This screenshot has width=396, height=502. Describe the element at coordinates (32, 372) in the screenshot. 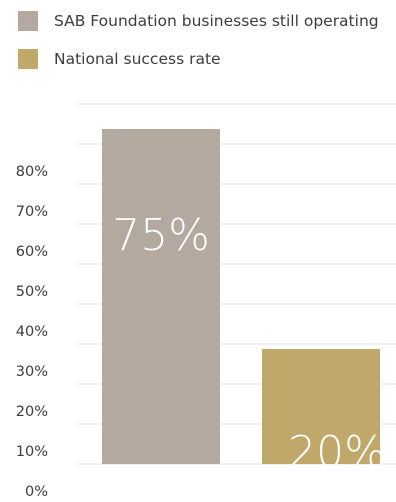

I see `y-tick-label: 30%` at that location.